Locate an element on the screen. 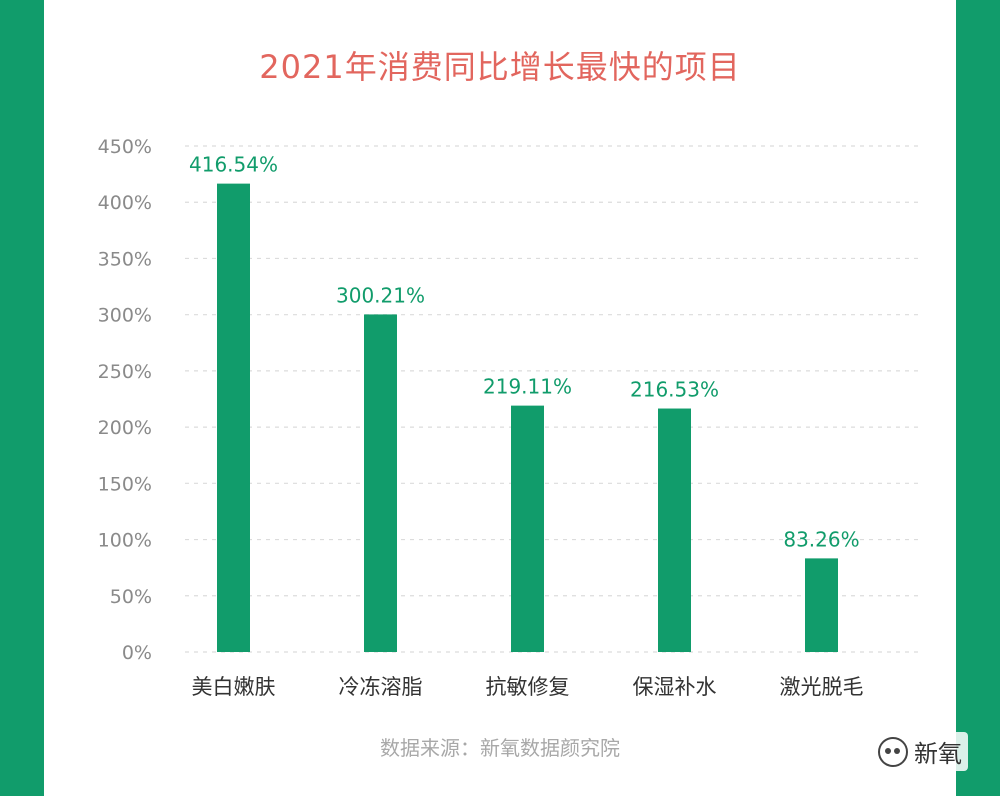 The width and height of the screenshot is (1000, 796). x-tick-label: 冷冻溶脂 is located at coordinates (381, 687).